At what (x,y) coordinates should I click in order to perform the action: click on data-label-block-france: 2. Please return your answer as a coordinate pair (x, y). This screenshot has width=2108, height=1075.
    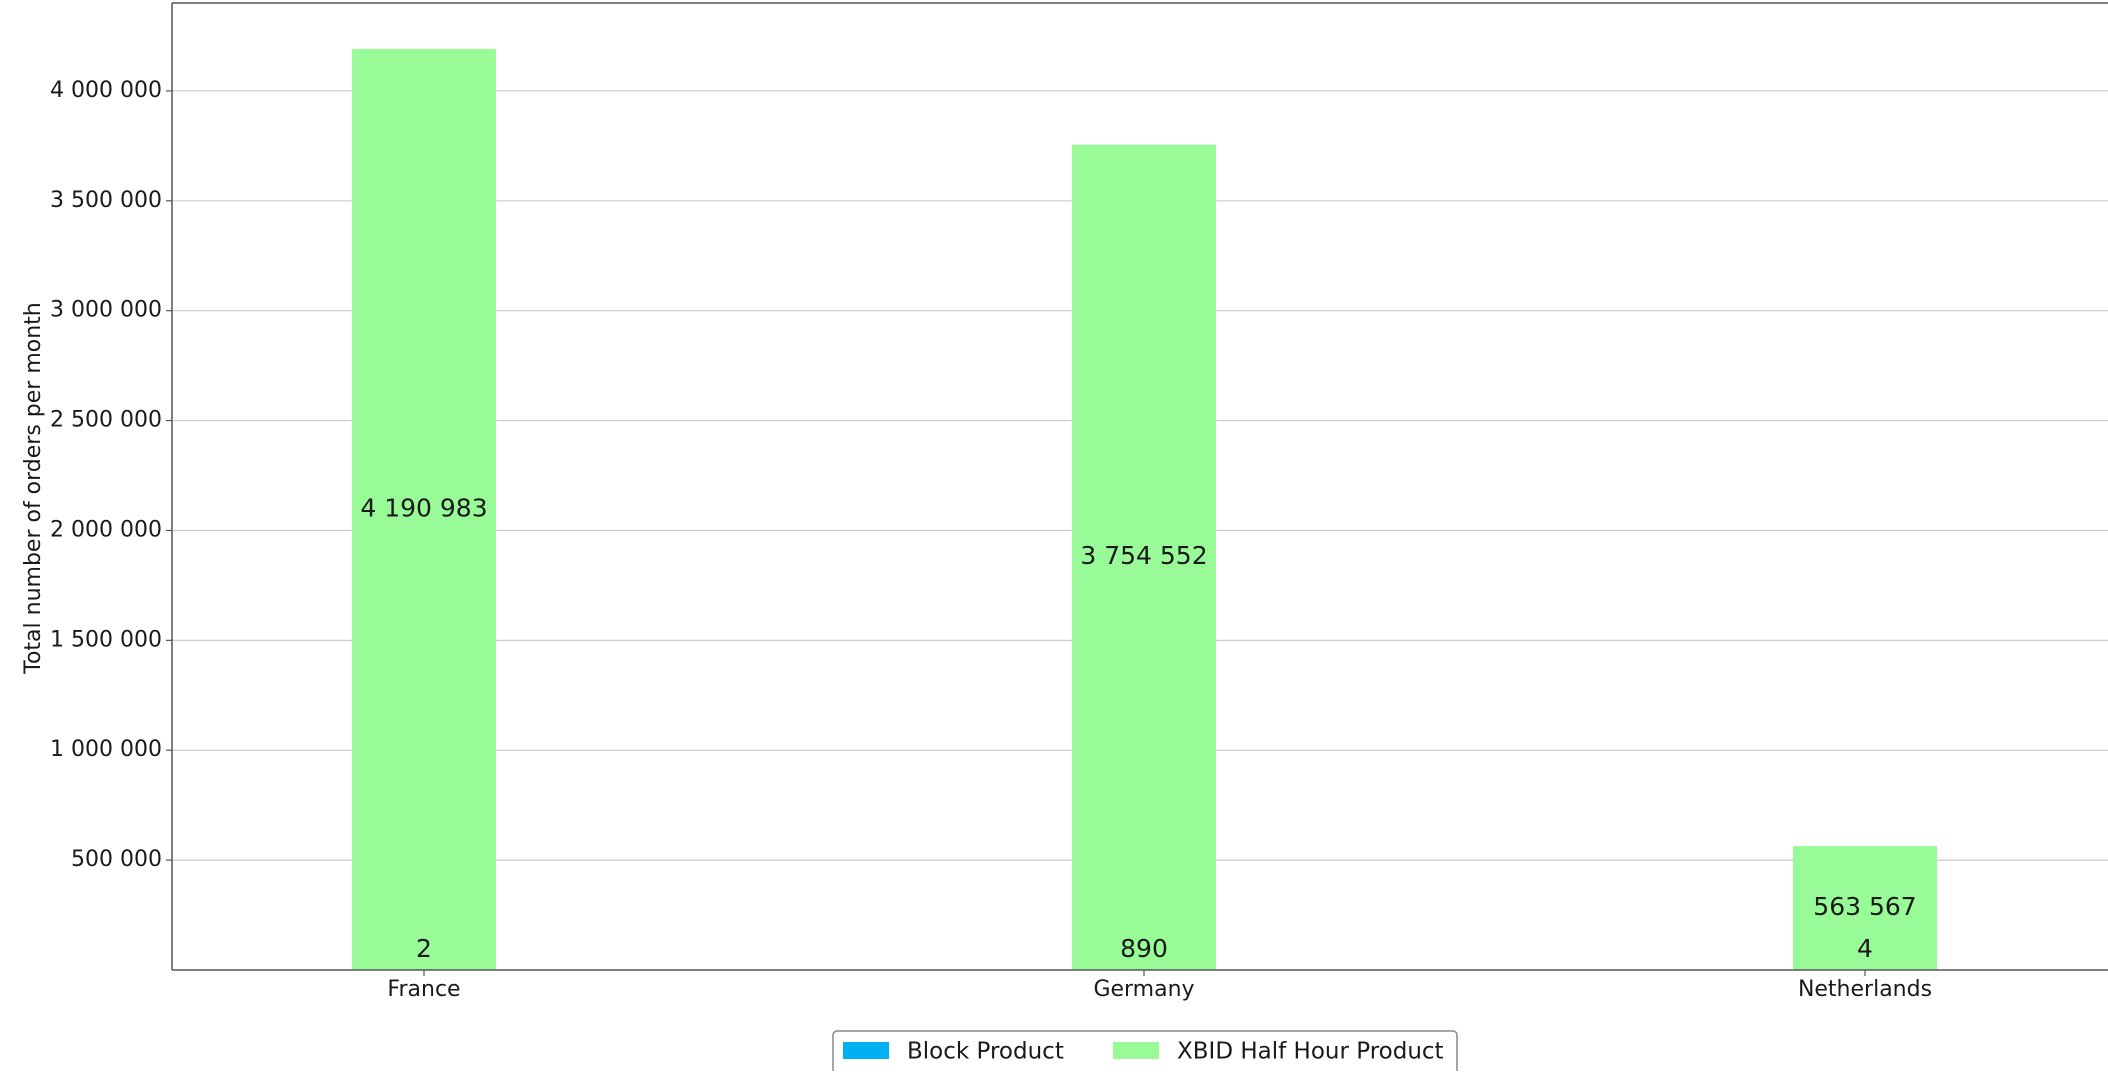
    Looking at the image, I should click on (424, 948).